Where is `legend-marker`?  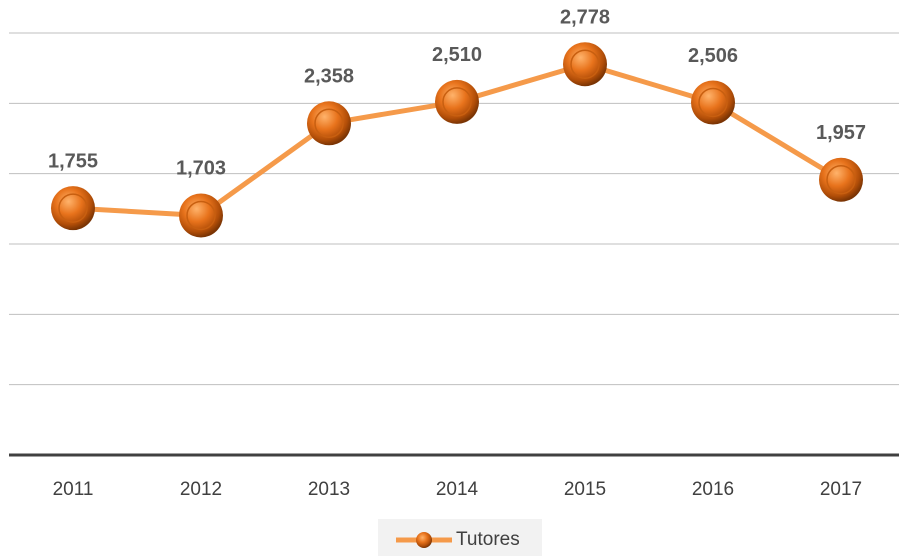
legend-marker is located at coordinates (424, 540).